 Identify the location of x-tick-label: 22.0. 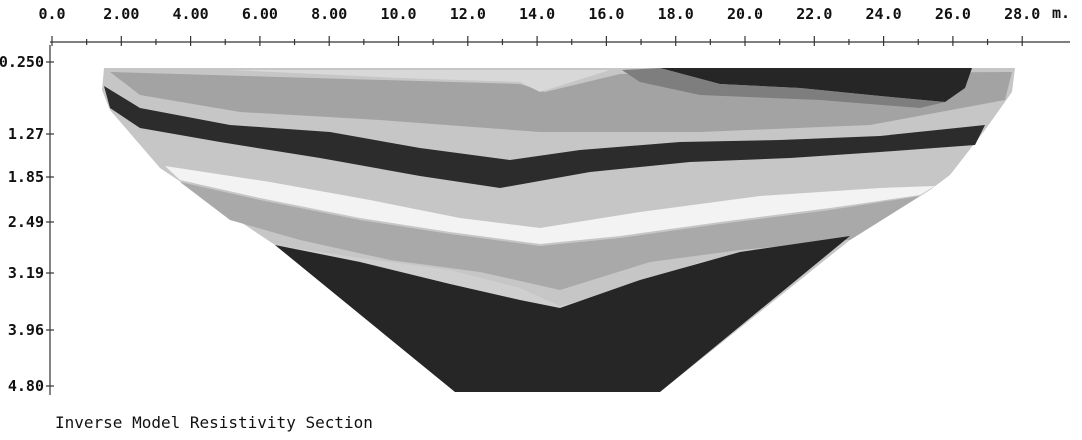
(814, 14).